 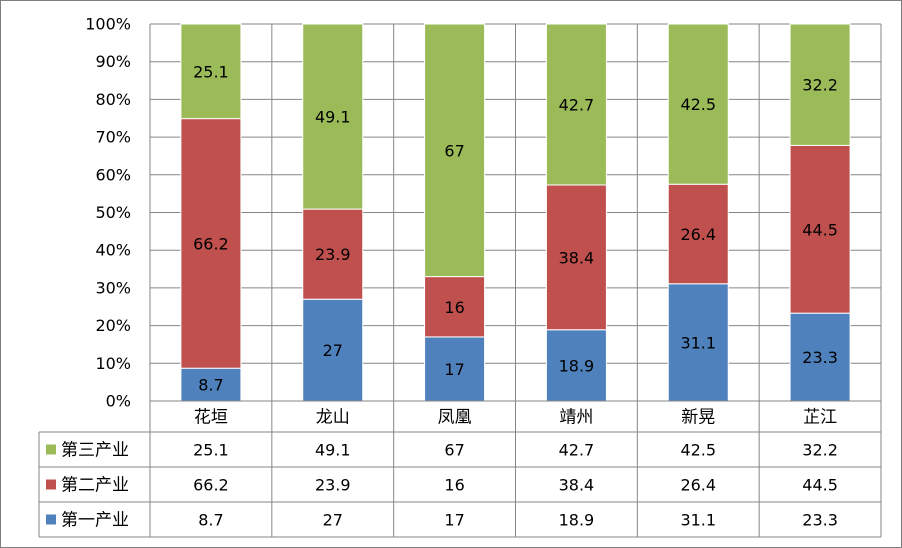 I want to click on data-label: 23.9, so click(x=333, y=254).